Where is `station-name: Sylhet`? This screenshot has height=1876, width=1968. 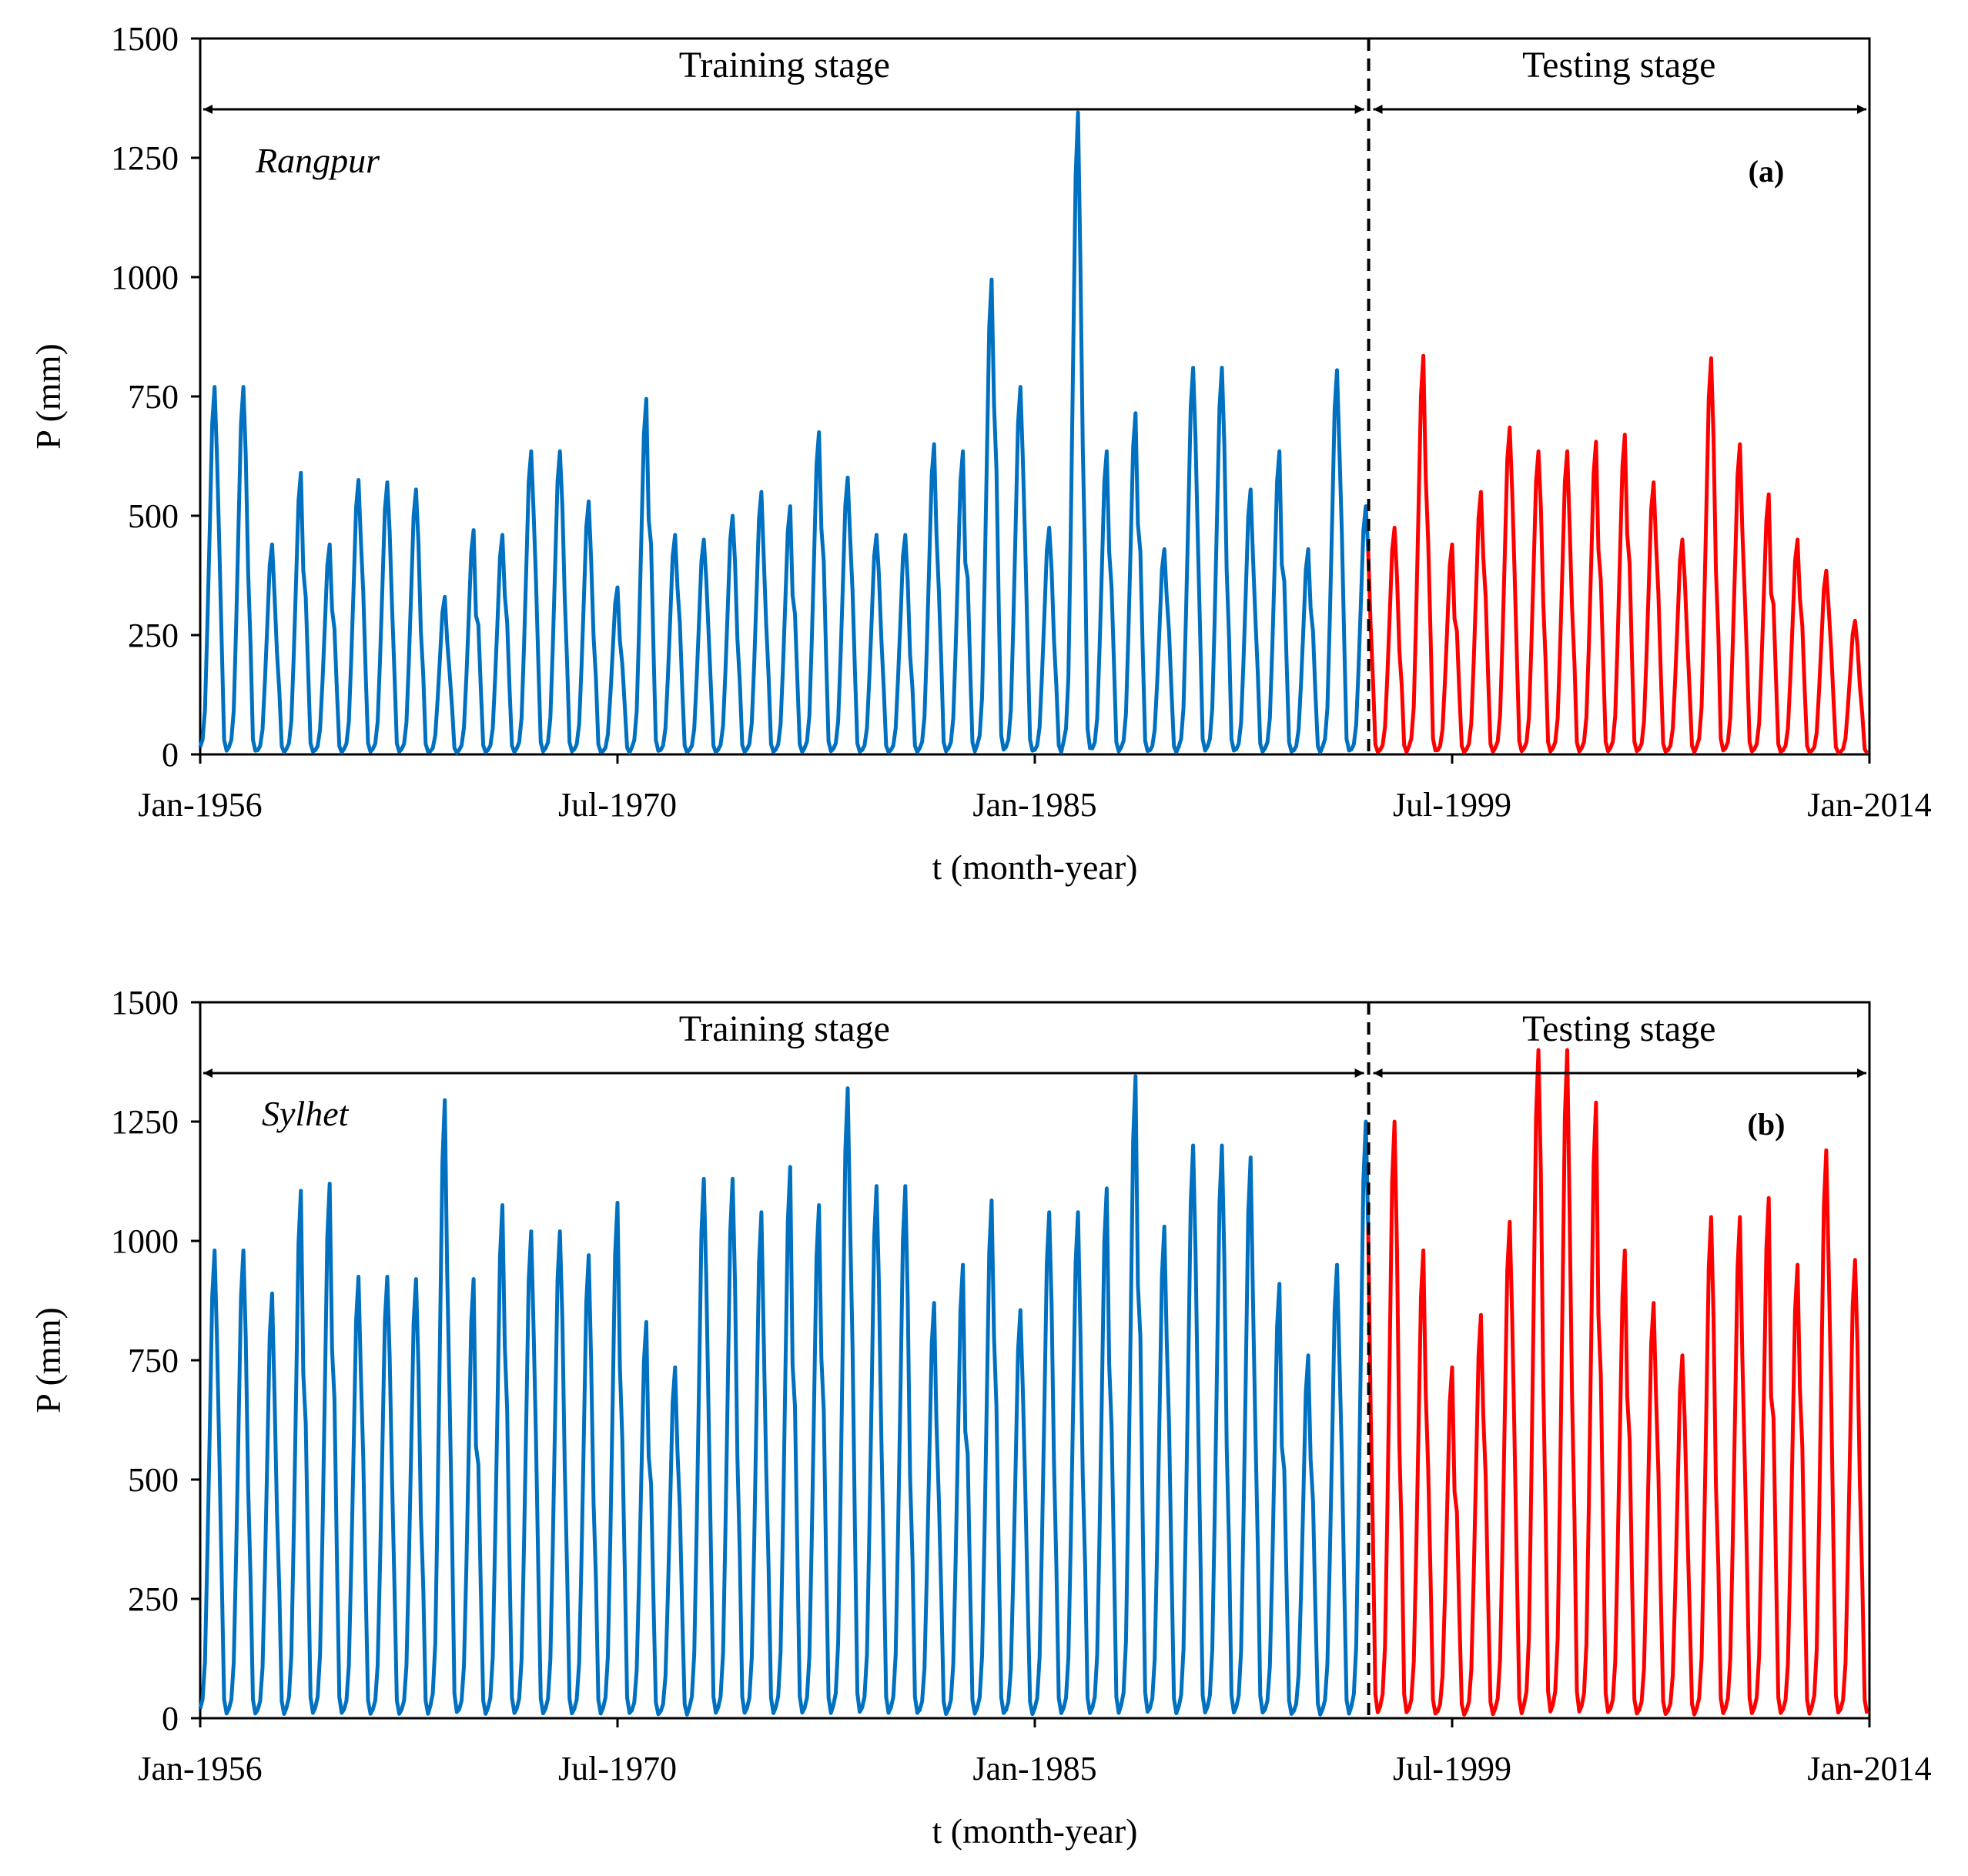 station-name: Sylhet is located at coordinates (306, 1113).